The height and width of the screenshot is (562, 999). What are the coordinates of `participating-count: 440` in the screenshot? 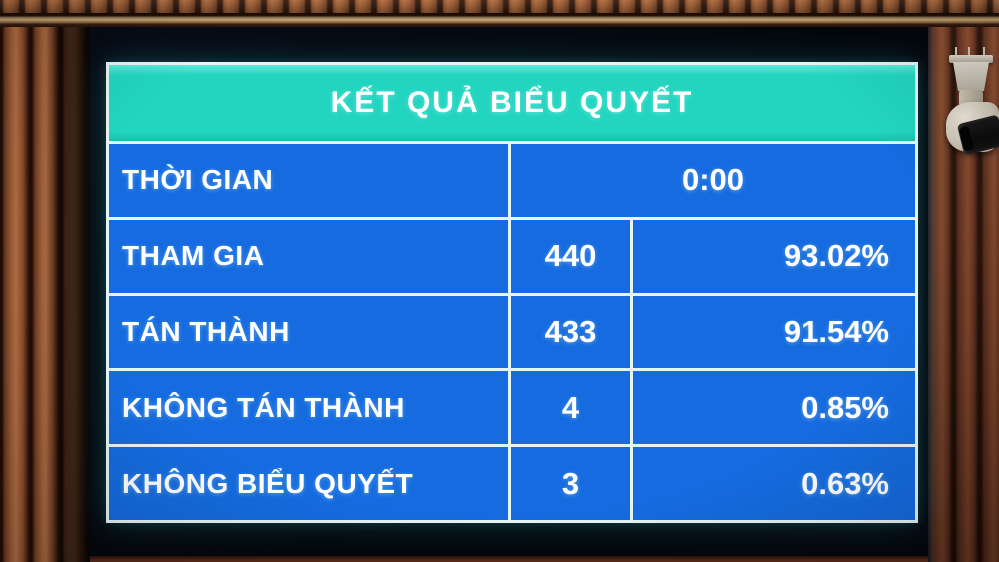 It's located at (570, 256).